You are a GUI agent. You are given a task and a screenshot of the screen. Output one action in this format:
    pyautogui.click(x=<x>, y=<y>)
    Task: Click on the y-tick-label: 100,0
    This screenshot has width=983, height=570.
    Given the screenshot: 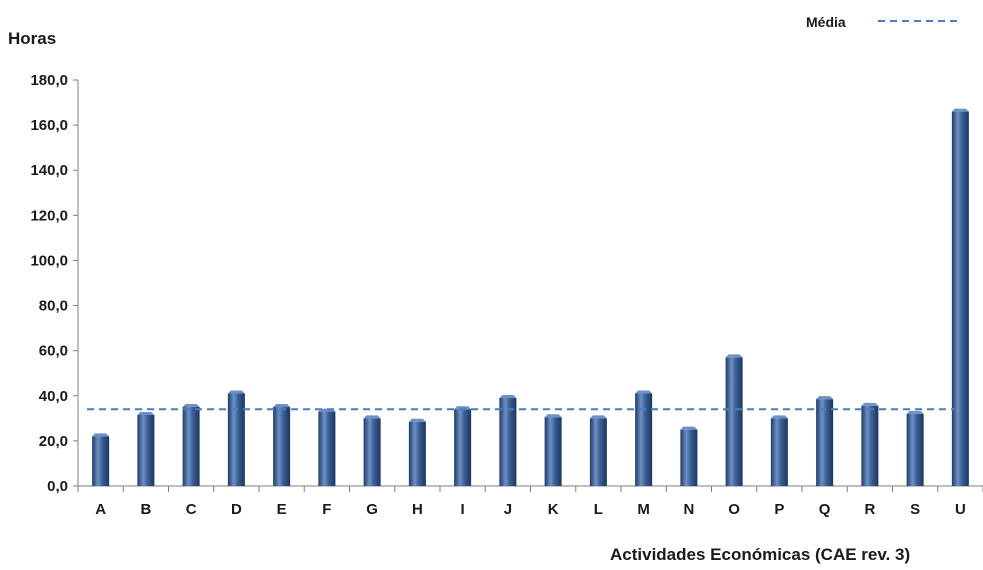 What is the action you would take?
    pyautogui.click(x=49, y=260)
    